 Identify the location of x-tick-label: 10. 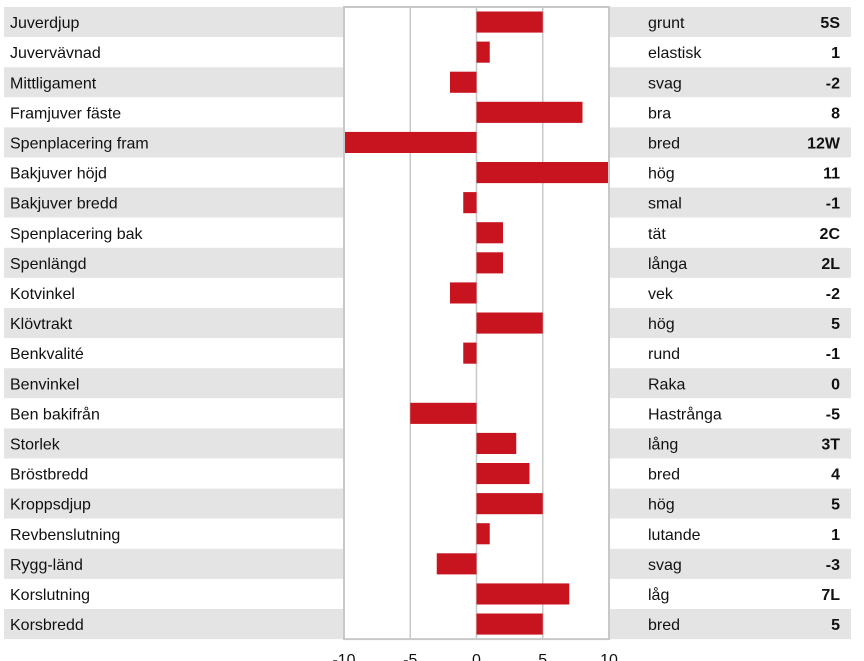
(609, 656).